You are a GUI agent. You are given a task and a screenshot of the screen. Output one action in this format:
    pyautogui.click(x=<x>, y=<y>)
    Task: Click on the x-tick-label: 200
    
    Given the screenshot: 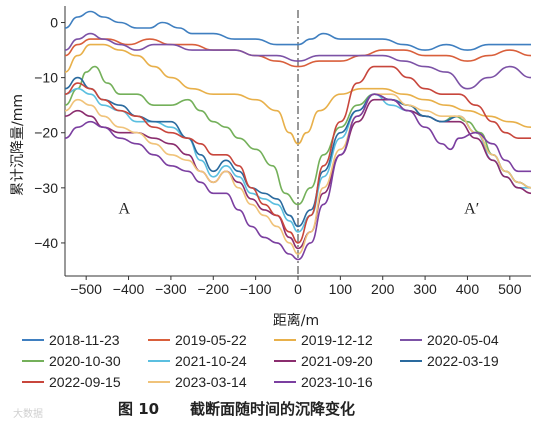 What is the action you would take?
    pyautogui.click(x=383, y=289)
    